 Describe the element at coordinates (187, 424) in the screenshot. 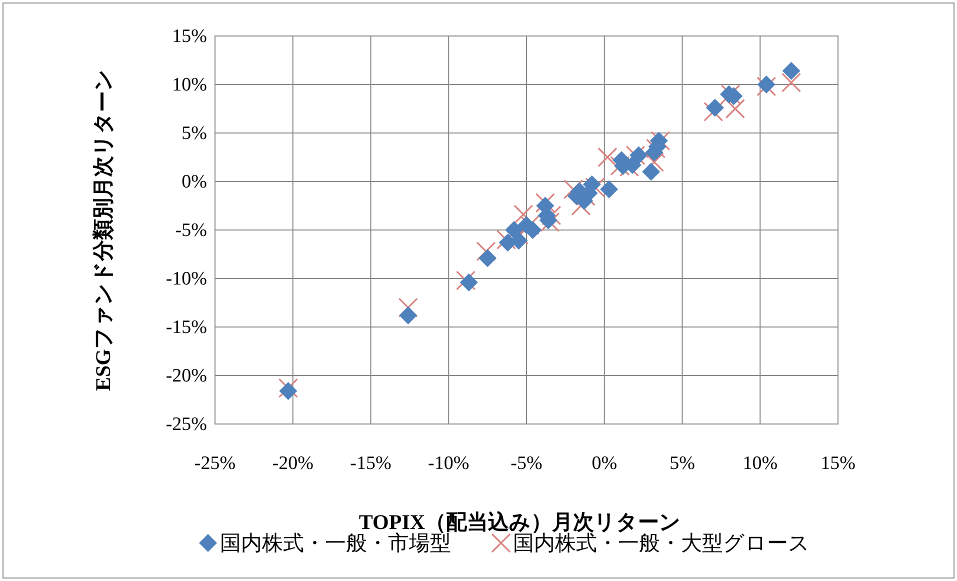

I see `y-tick-label: -25%` at that location.